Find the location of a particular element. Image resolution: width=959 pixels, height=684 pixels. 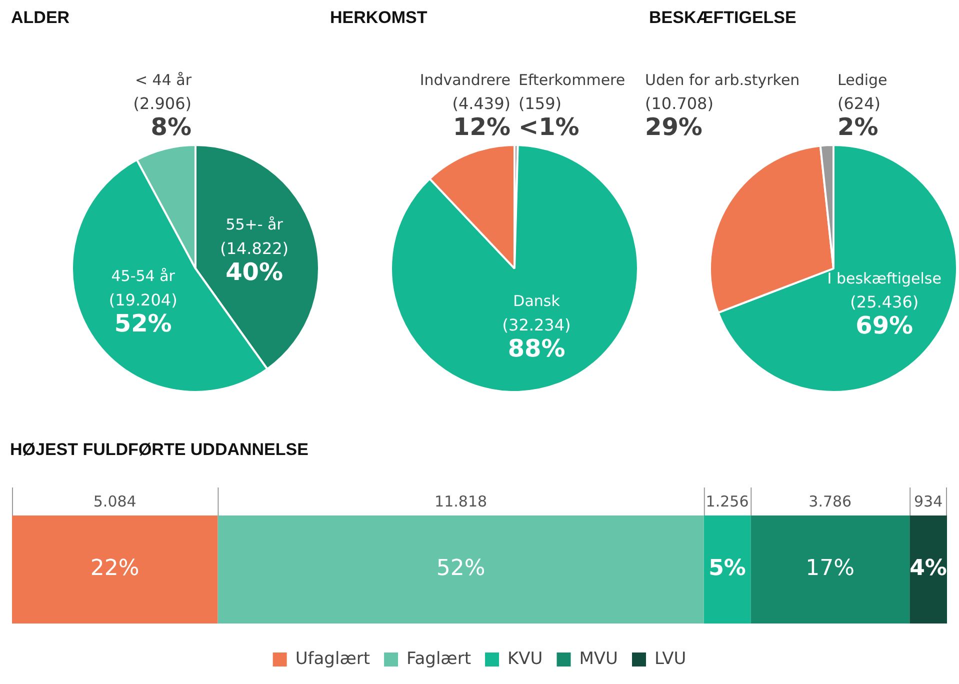

text: 1.256 is located at coordinates (727, 501).